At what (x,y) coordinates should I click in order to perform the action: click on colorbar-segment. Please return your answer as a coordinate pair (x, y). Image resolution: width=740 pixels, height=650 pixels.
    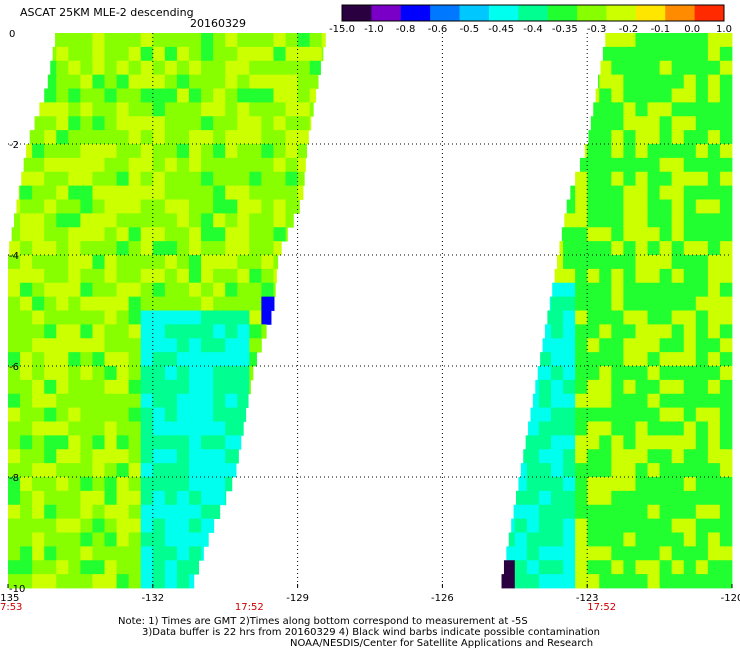
    Looking at the image, I should click on (474, 13).